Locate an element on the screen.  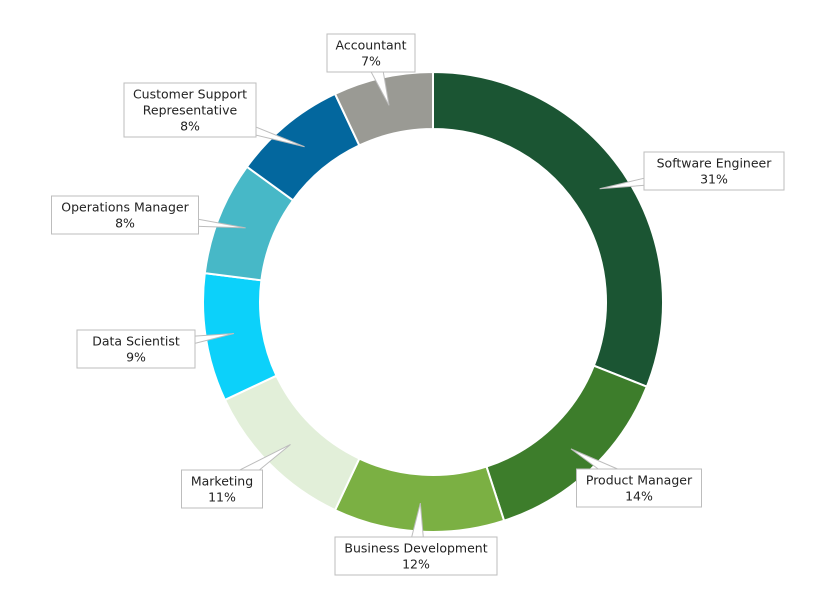
data-label-name: Operations Manager is located at coordinates (125, 207).